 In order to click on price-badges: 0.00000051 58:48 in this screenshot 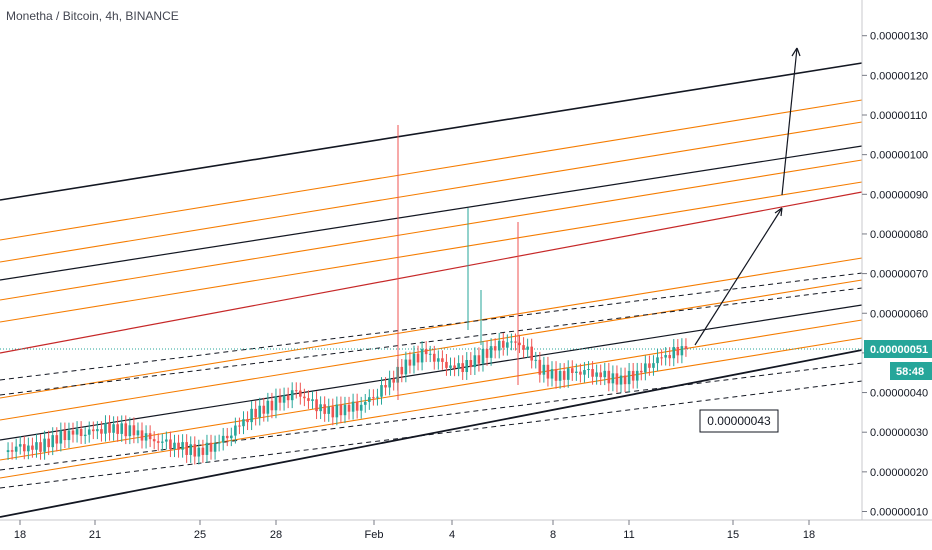, I will do `click(898, 360)`.